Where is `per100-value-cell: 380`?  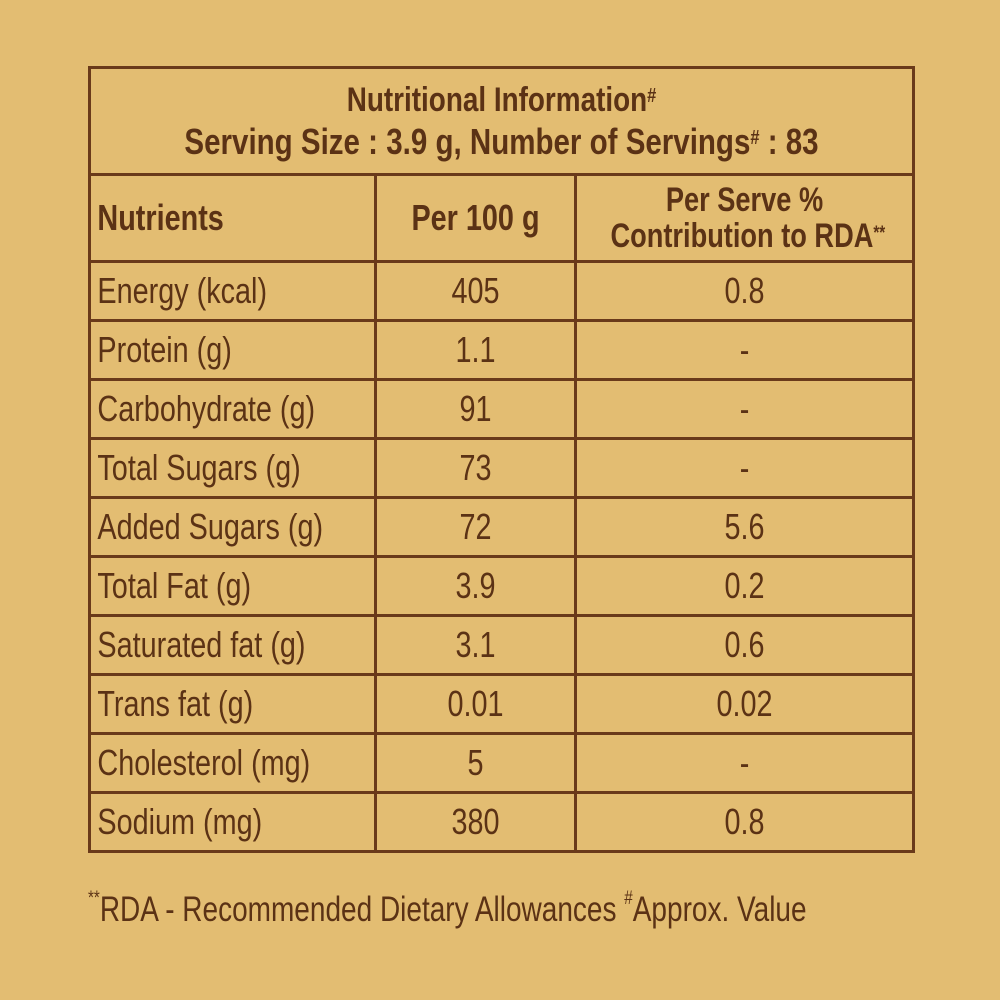 per100-value-cell: 380 is located at coordinates (475, 822).